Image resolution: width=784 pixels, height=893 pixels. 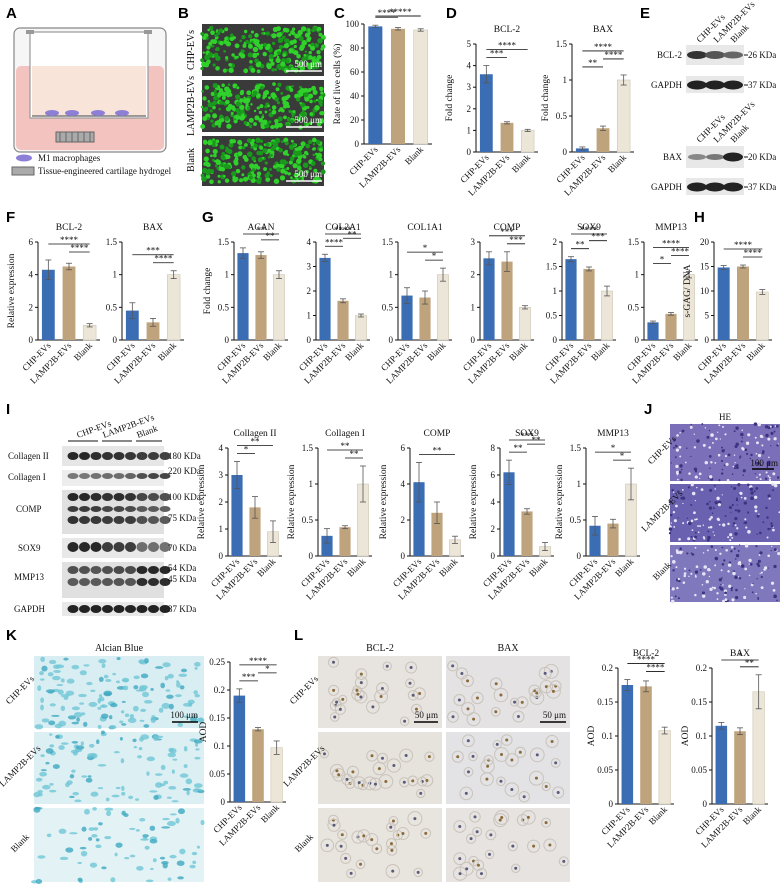 I want to click on j-title: HE, so click(x=725, y=417).